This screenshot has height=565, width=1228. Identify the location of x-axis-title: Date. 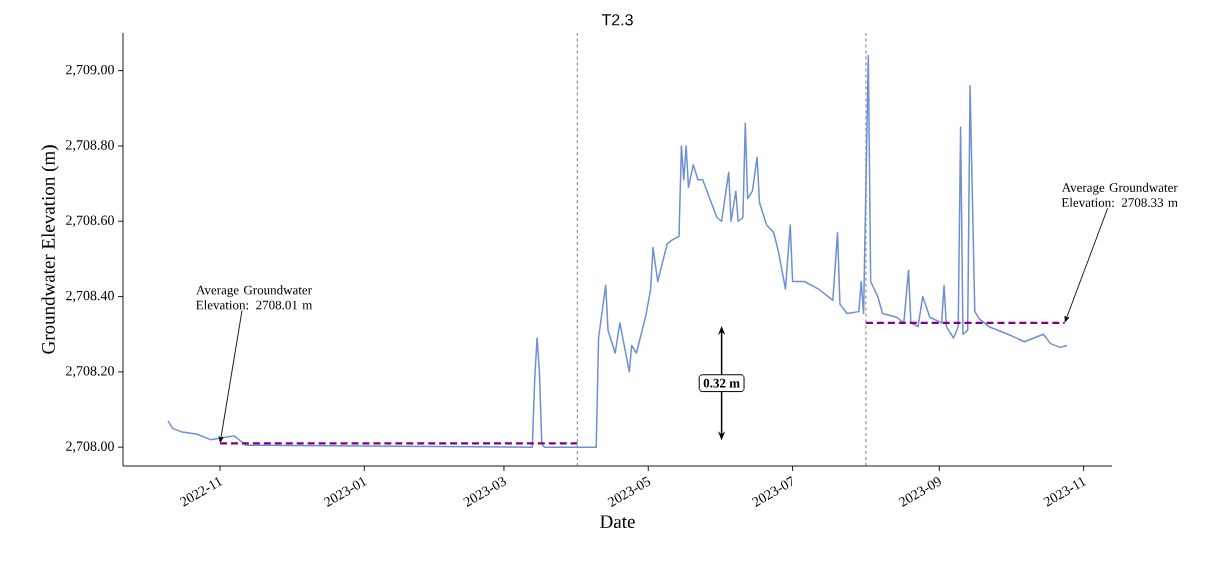
(617, 522).